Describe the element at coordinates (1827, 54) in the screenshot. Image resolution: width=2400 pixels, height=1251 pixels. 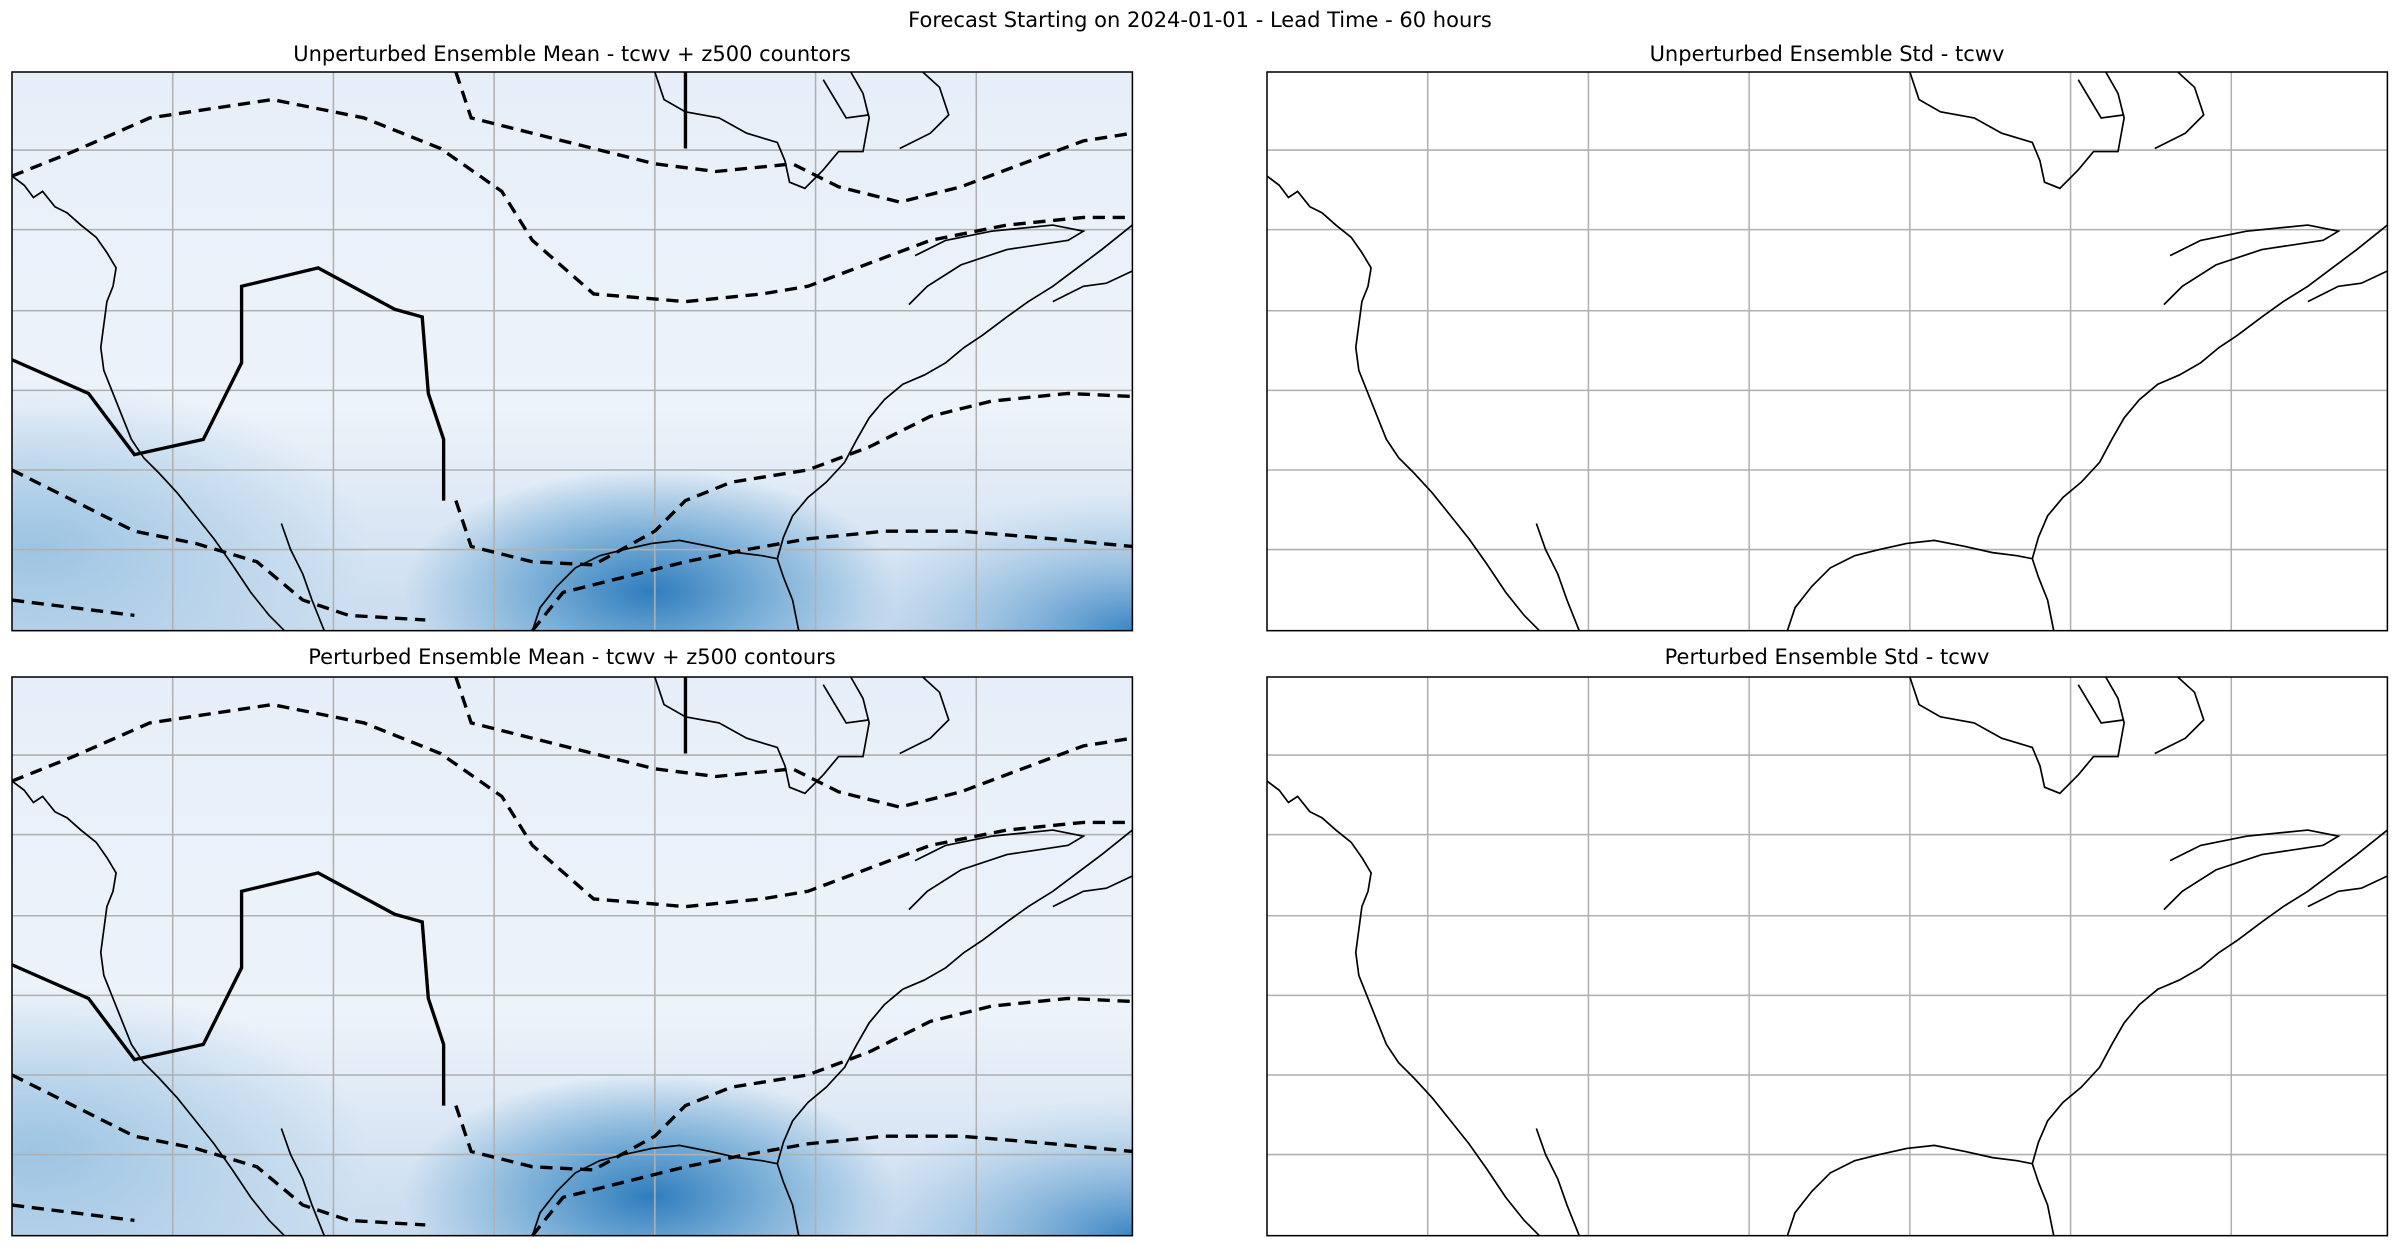
I see `panel-title: Unperturbed Ensemble Std - tcwv` at that location.